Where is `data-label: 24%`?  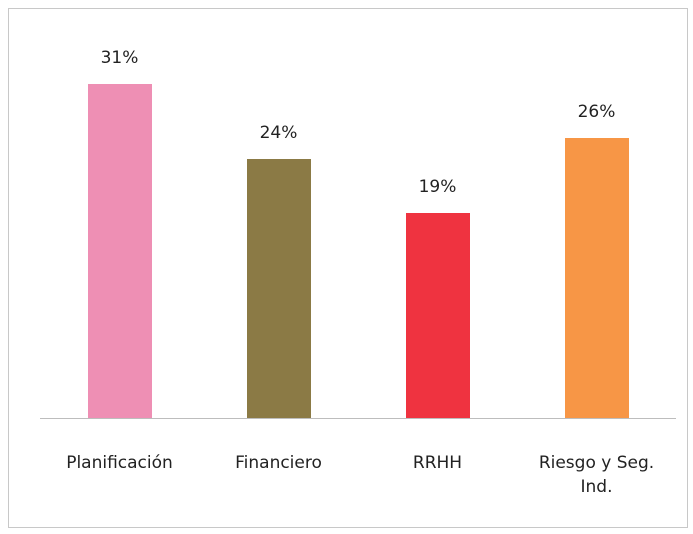
data-label: 24% is located at coordinates (278, 133).